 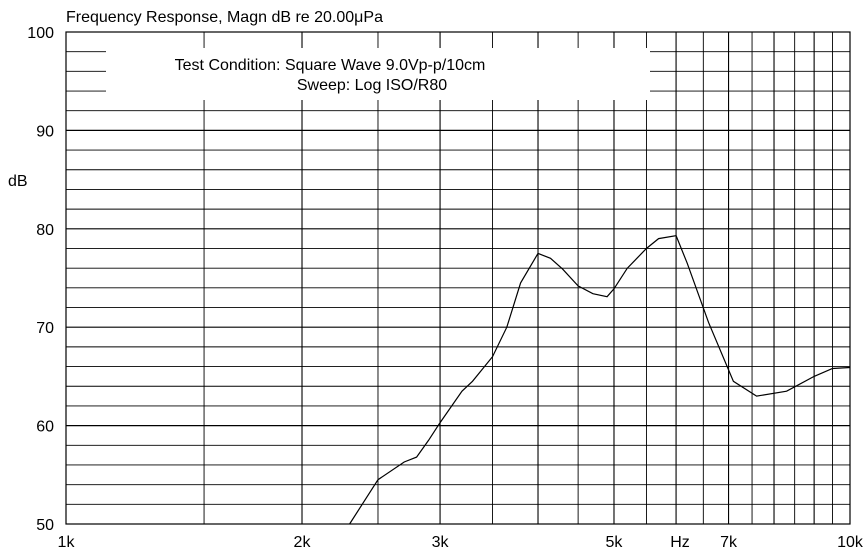 I want to click on y-axis-title: dB, so click(x=18, y=181).